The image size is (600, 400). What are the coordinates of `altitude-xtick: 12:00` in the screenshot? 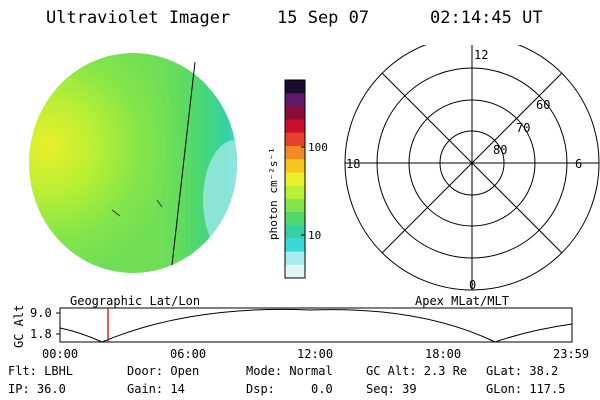 It's located at (315, 354).